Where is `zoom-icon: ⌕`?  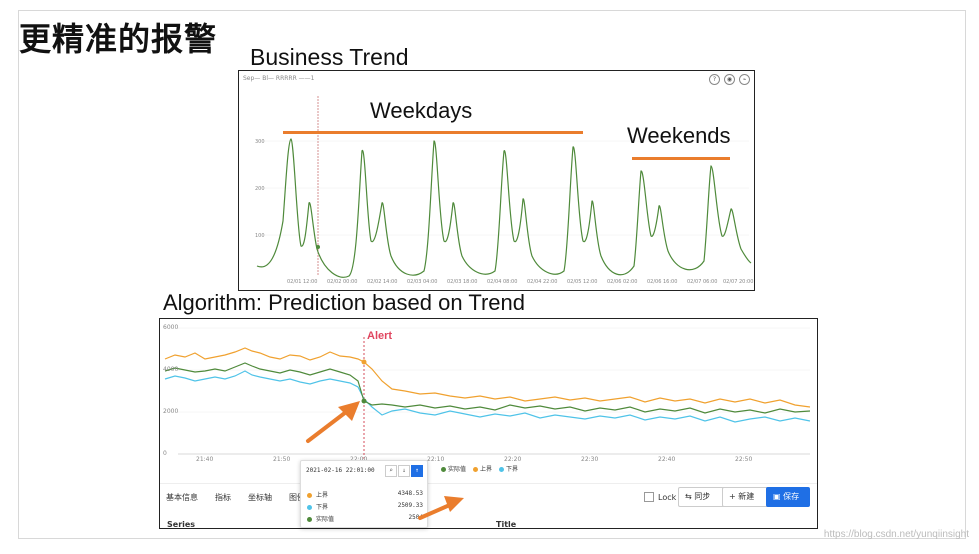
zoom-icon: ⌕ is located at coordinates (391, 471).